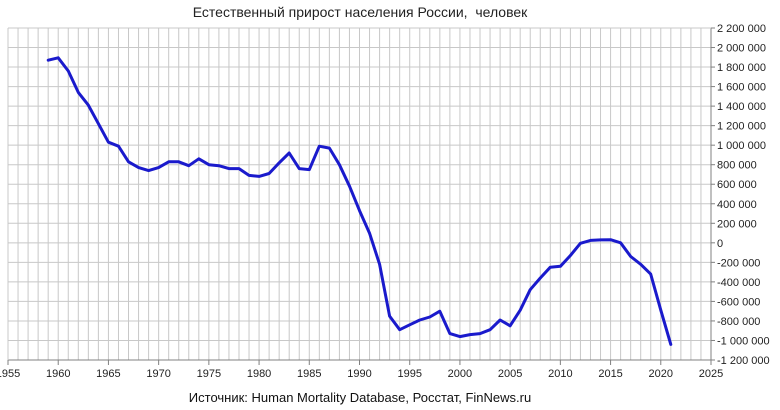  Describe the element at coordinates (743, 361) in the screenshot. I see `y-tick-label: -1 200 000` at that location.